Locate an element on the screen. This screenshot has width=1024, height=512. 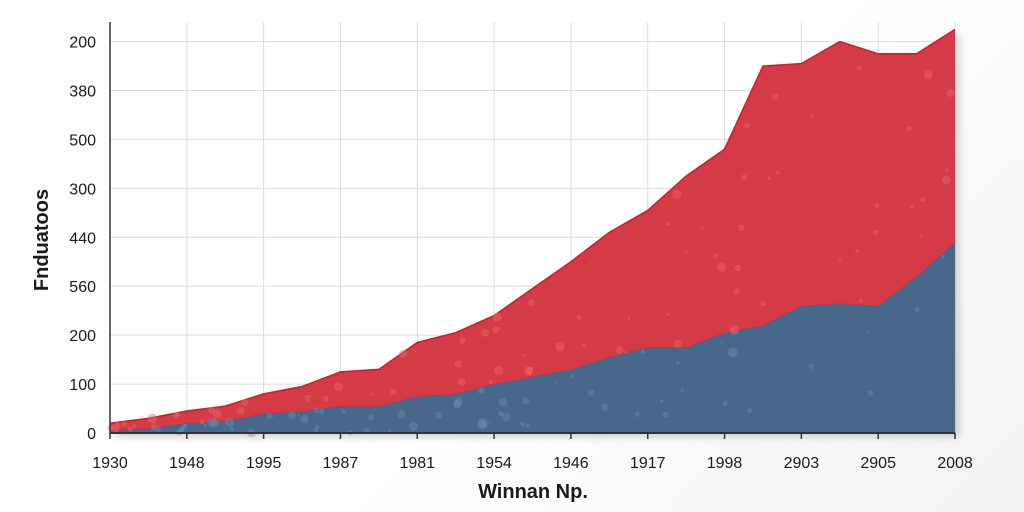
x-tick-label: 1954 is located at coordinates (494, 463).